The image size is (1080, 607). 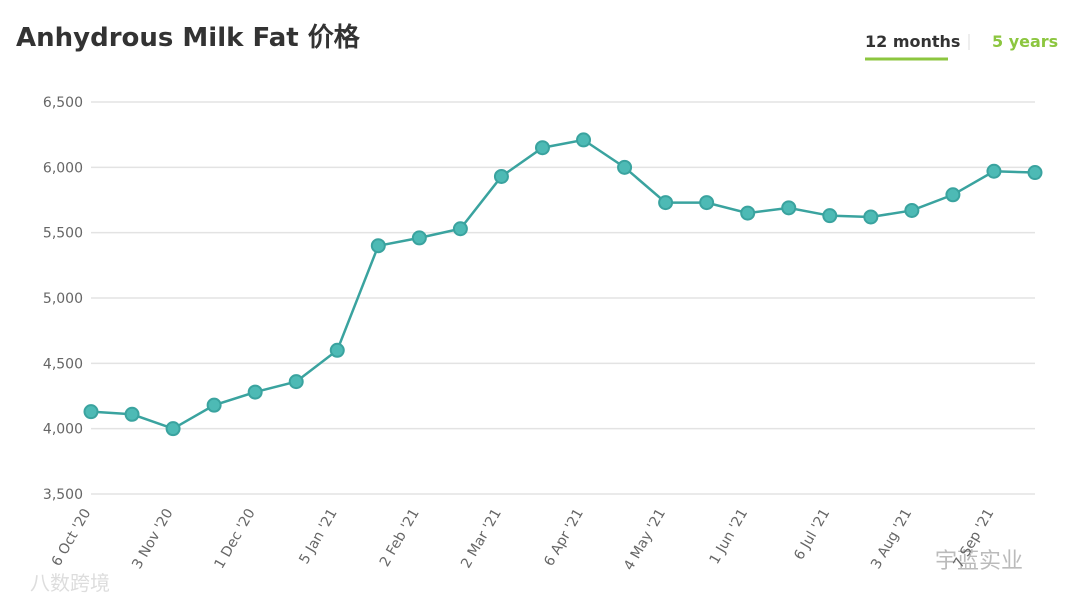 What do you see at coordinates (63, 299) in the screenshot?
I see `y-tick-label: 5,000` at bounding box center [63, 299].